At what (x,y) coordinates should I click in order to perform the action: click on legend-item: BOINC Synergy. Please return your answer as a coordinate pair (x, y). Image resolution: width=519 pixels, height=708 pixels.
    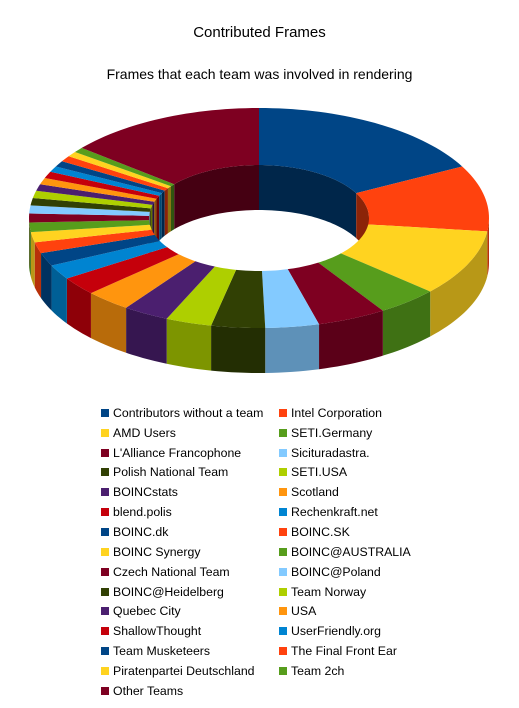
    Looking at the image, I should click on (190, 552).